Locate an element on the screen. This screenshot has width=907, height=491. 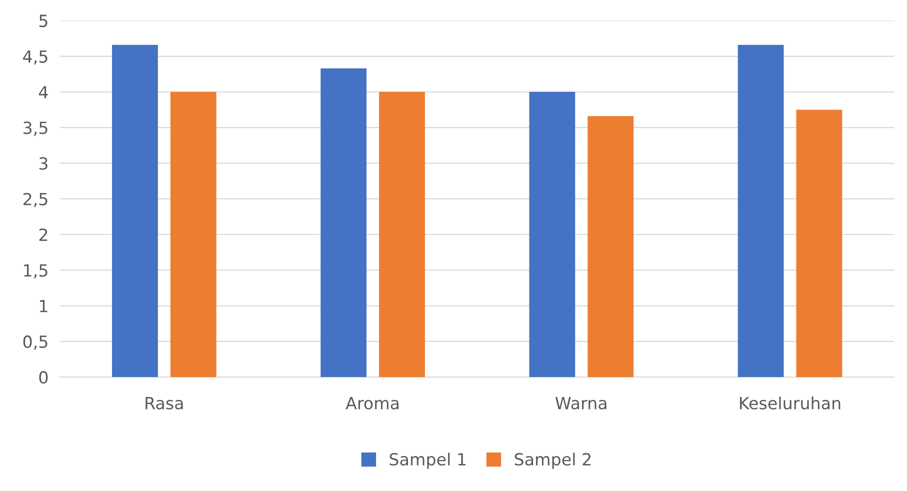
y-tick-label: 1,5 is located at coordinates (36, 271).